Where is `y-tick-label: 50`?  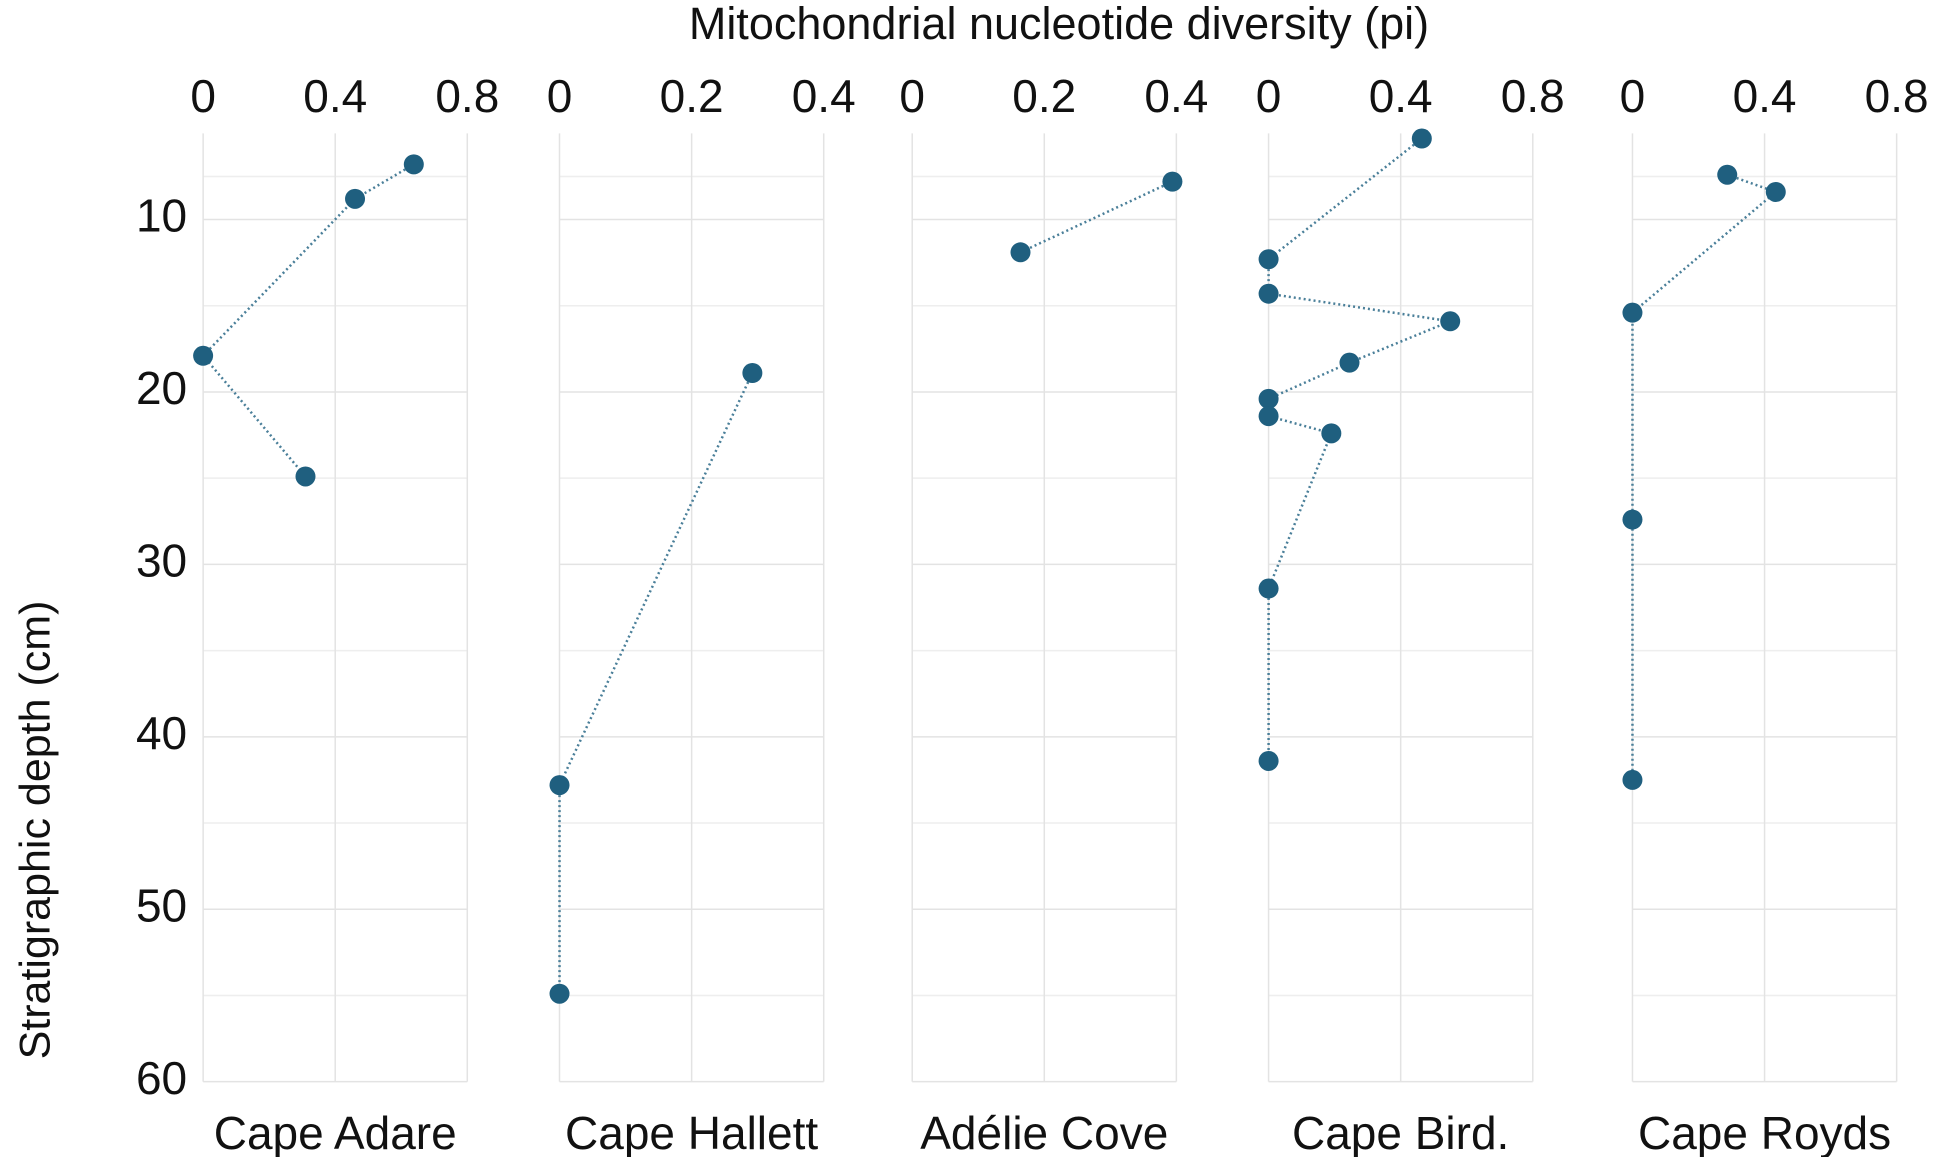 y-tick-label: 50 is located at coordinates (161, 905).